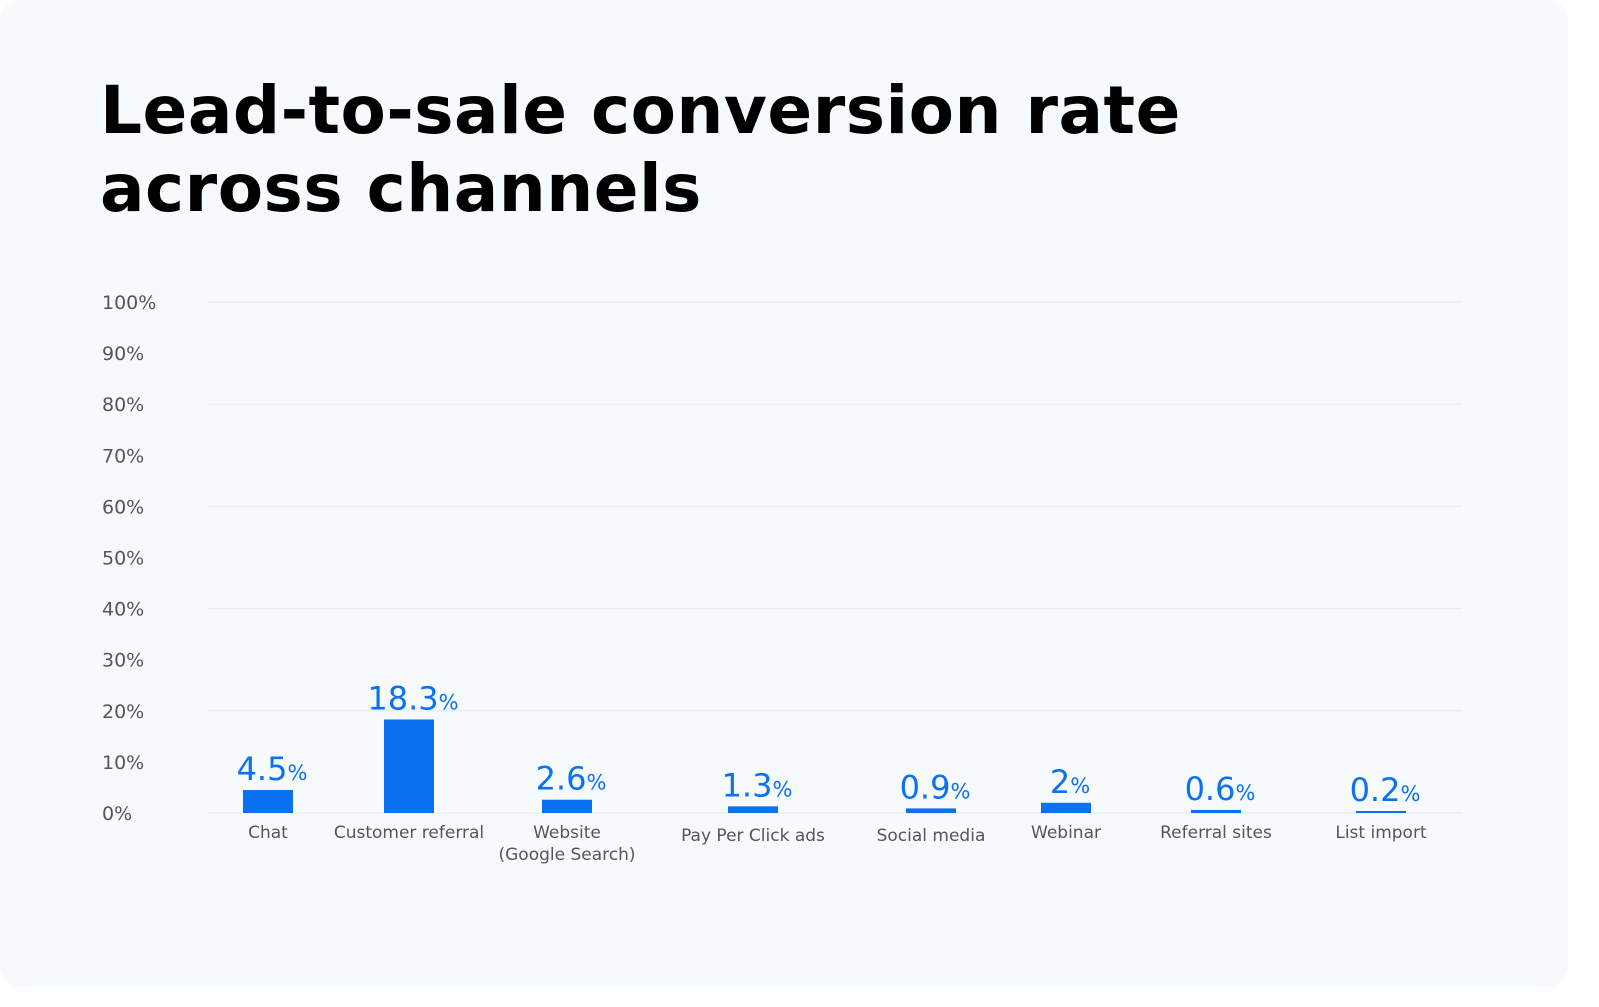  I want to click on y-tick-label: 60%, so click(123, 507).